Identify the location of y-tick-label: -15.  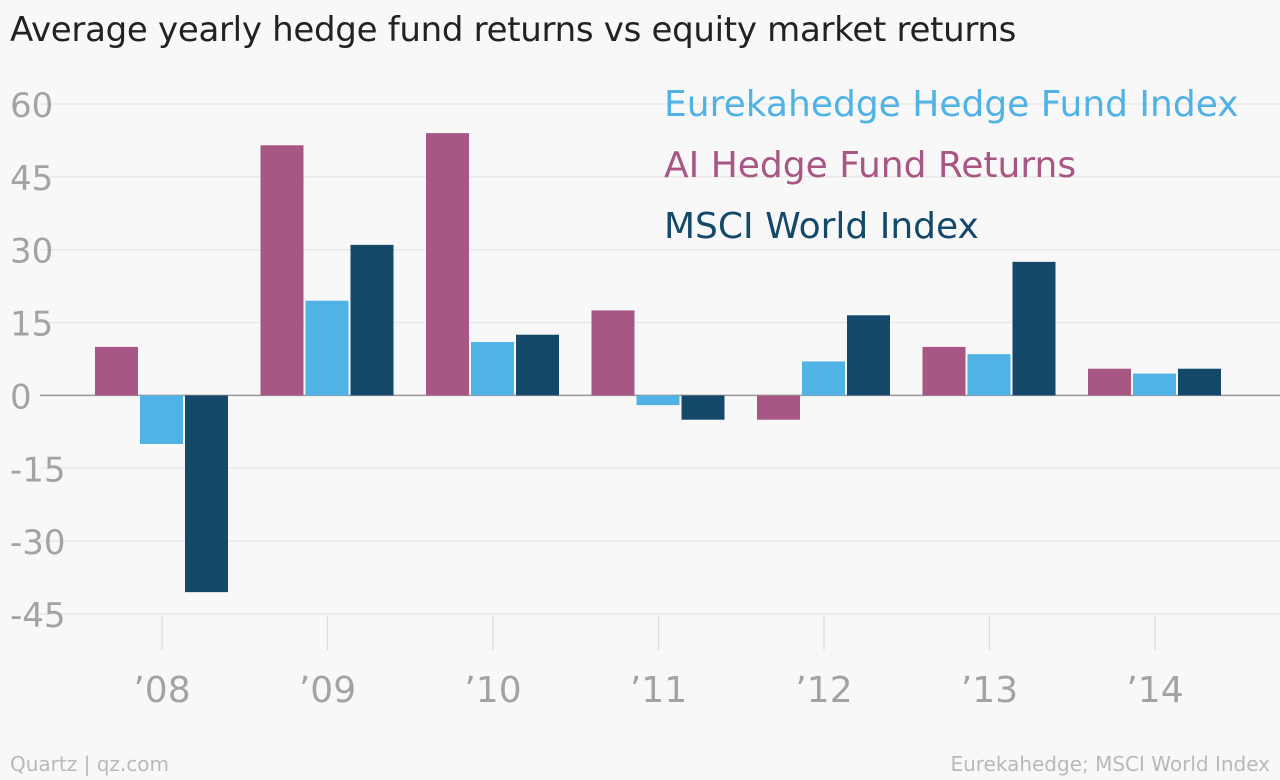
(38, 470).